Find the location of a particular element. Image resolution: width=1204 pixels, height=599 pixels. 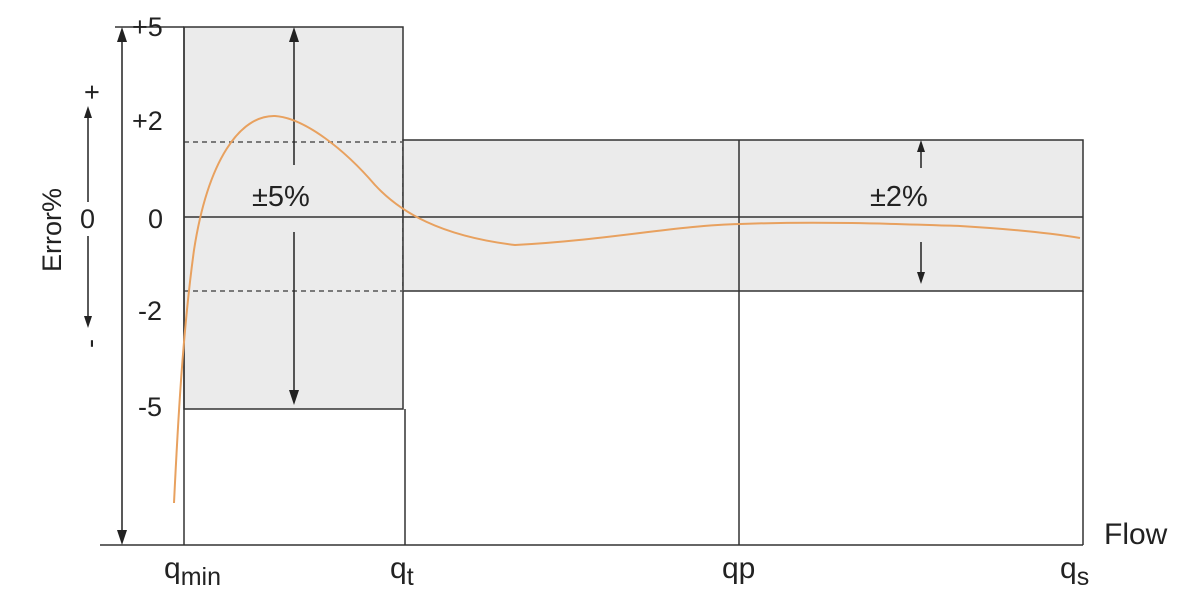

two-pct-arrow-bottom-head is located at coordinates (921, 278).